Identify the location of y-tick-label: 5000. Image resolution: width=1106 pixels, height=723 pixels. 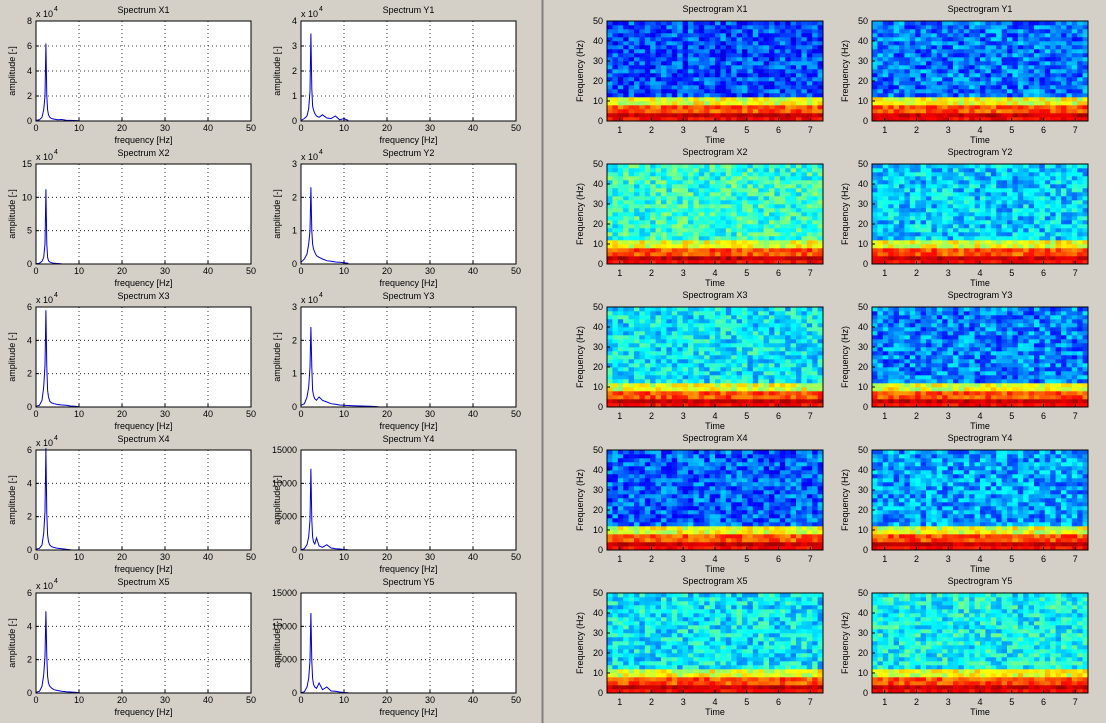
(287, 517).